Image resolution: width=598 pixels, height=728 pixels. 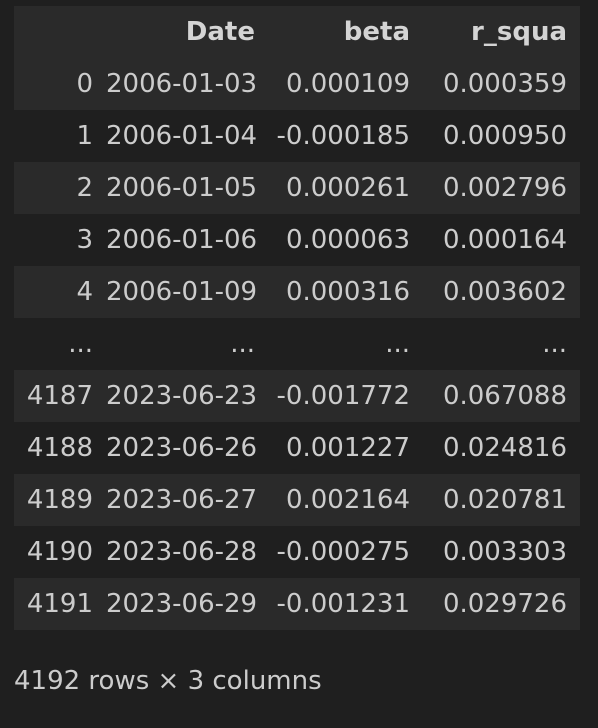 I want to click on row-index: 4188, so click(x=60, y=448).